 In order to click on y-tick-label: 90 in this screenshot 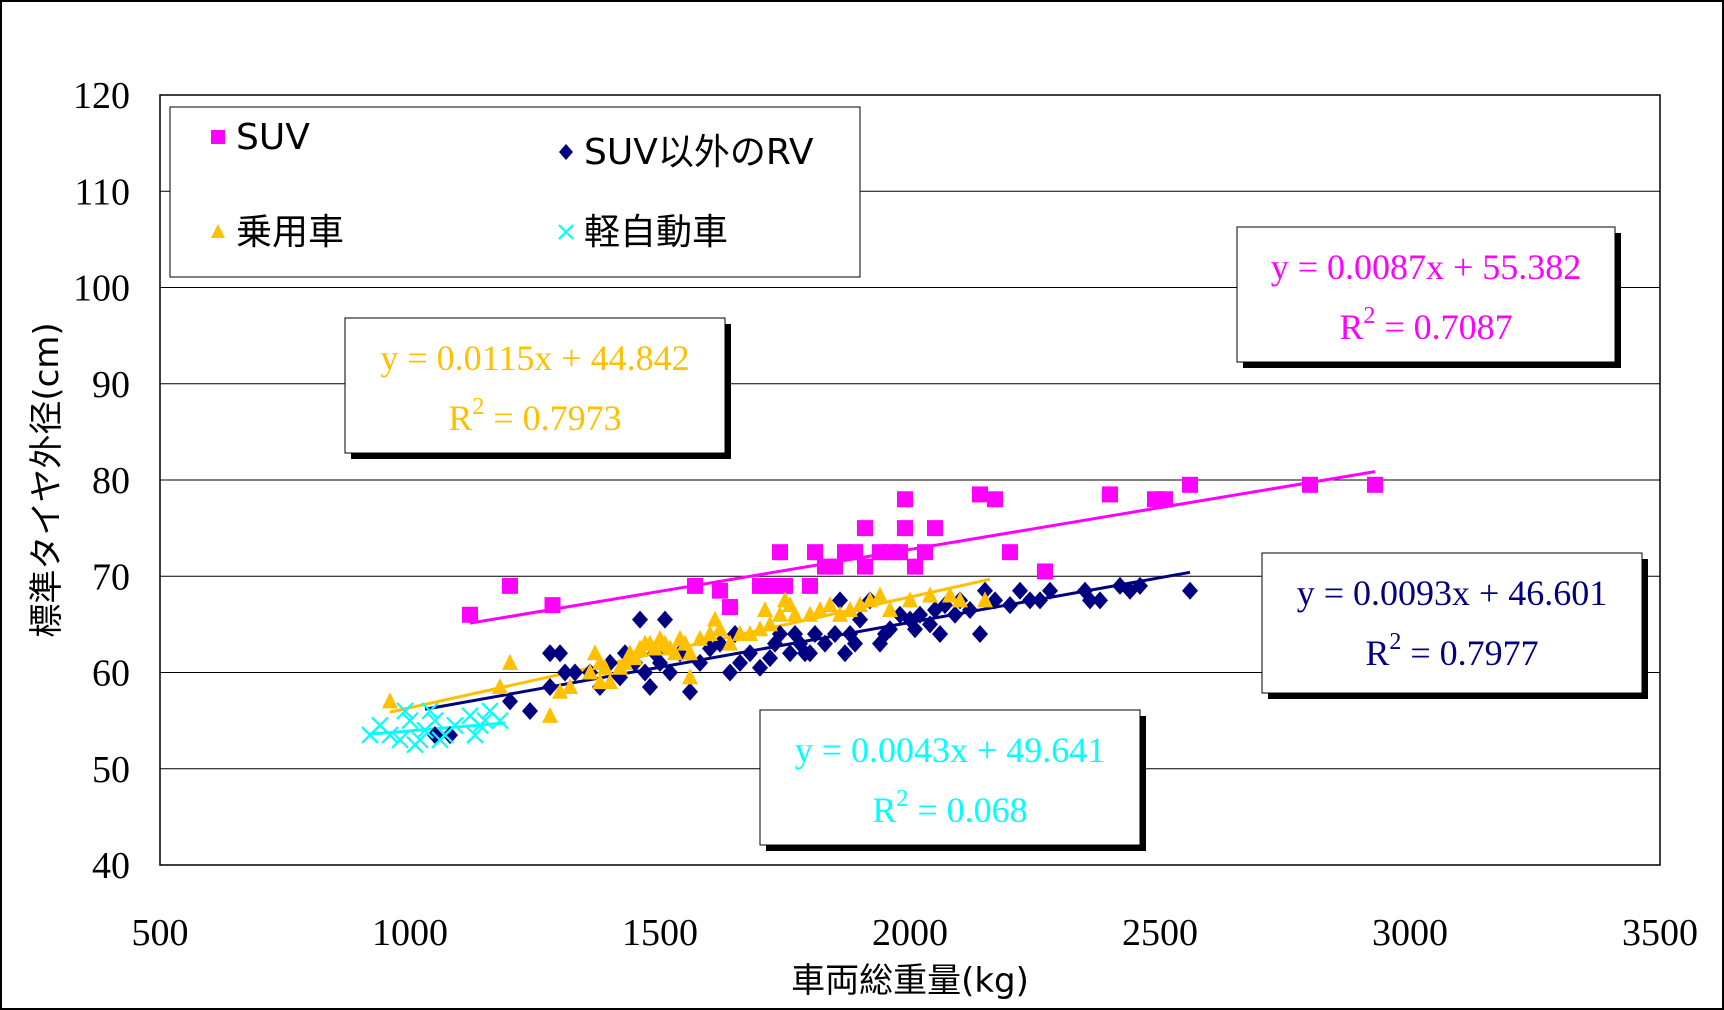, I will do `click(111, 385)`.